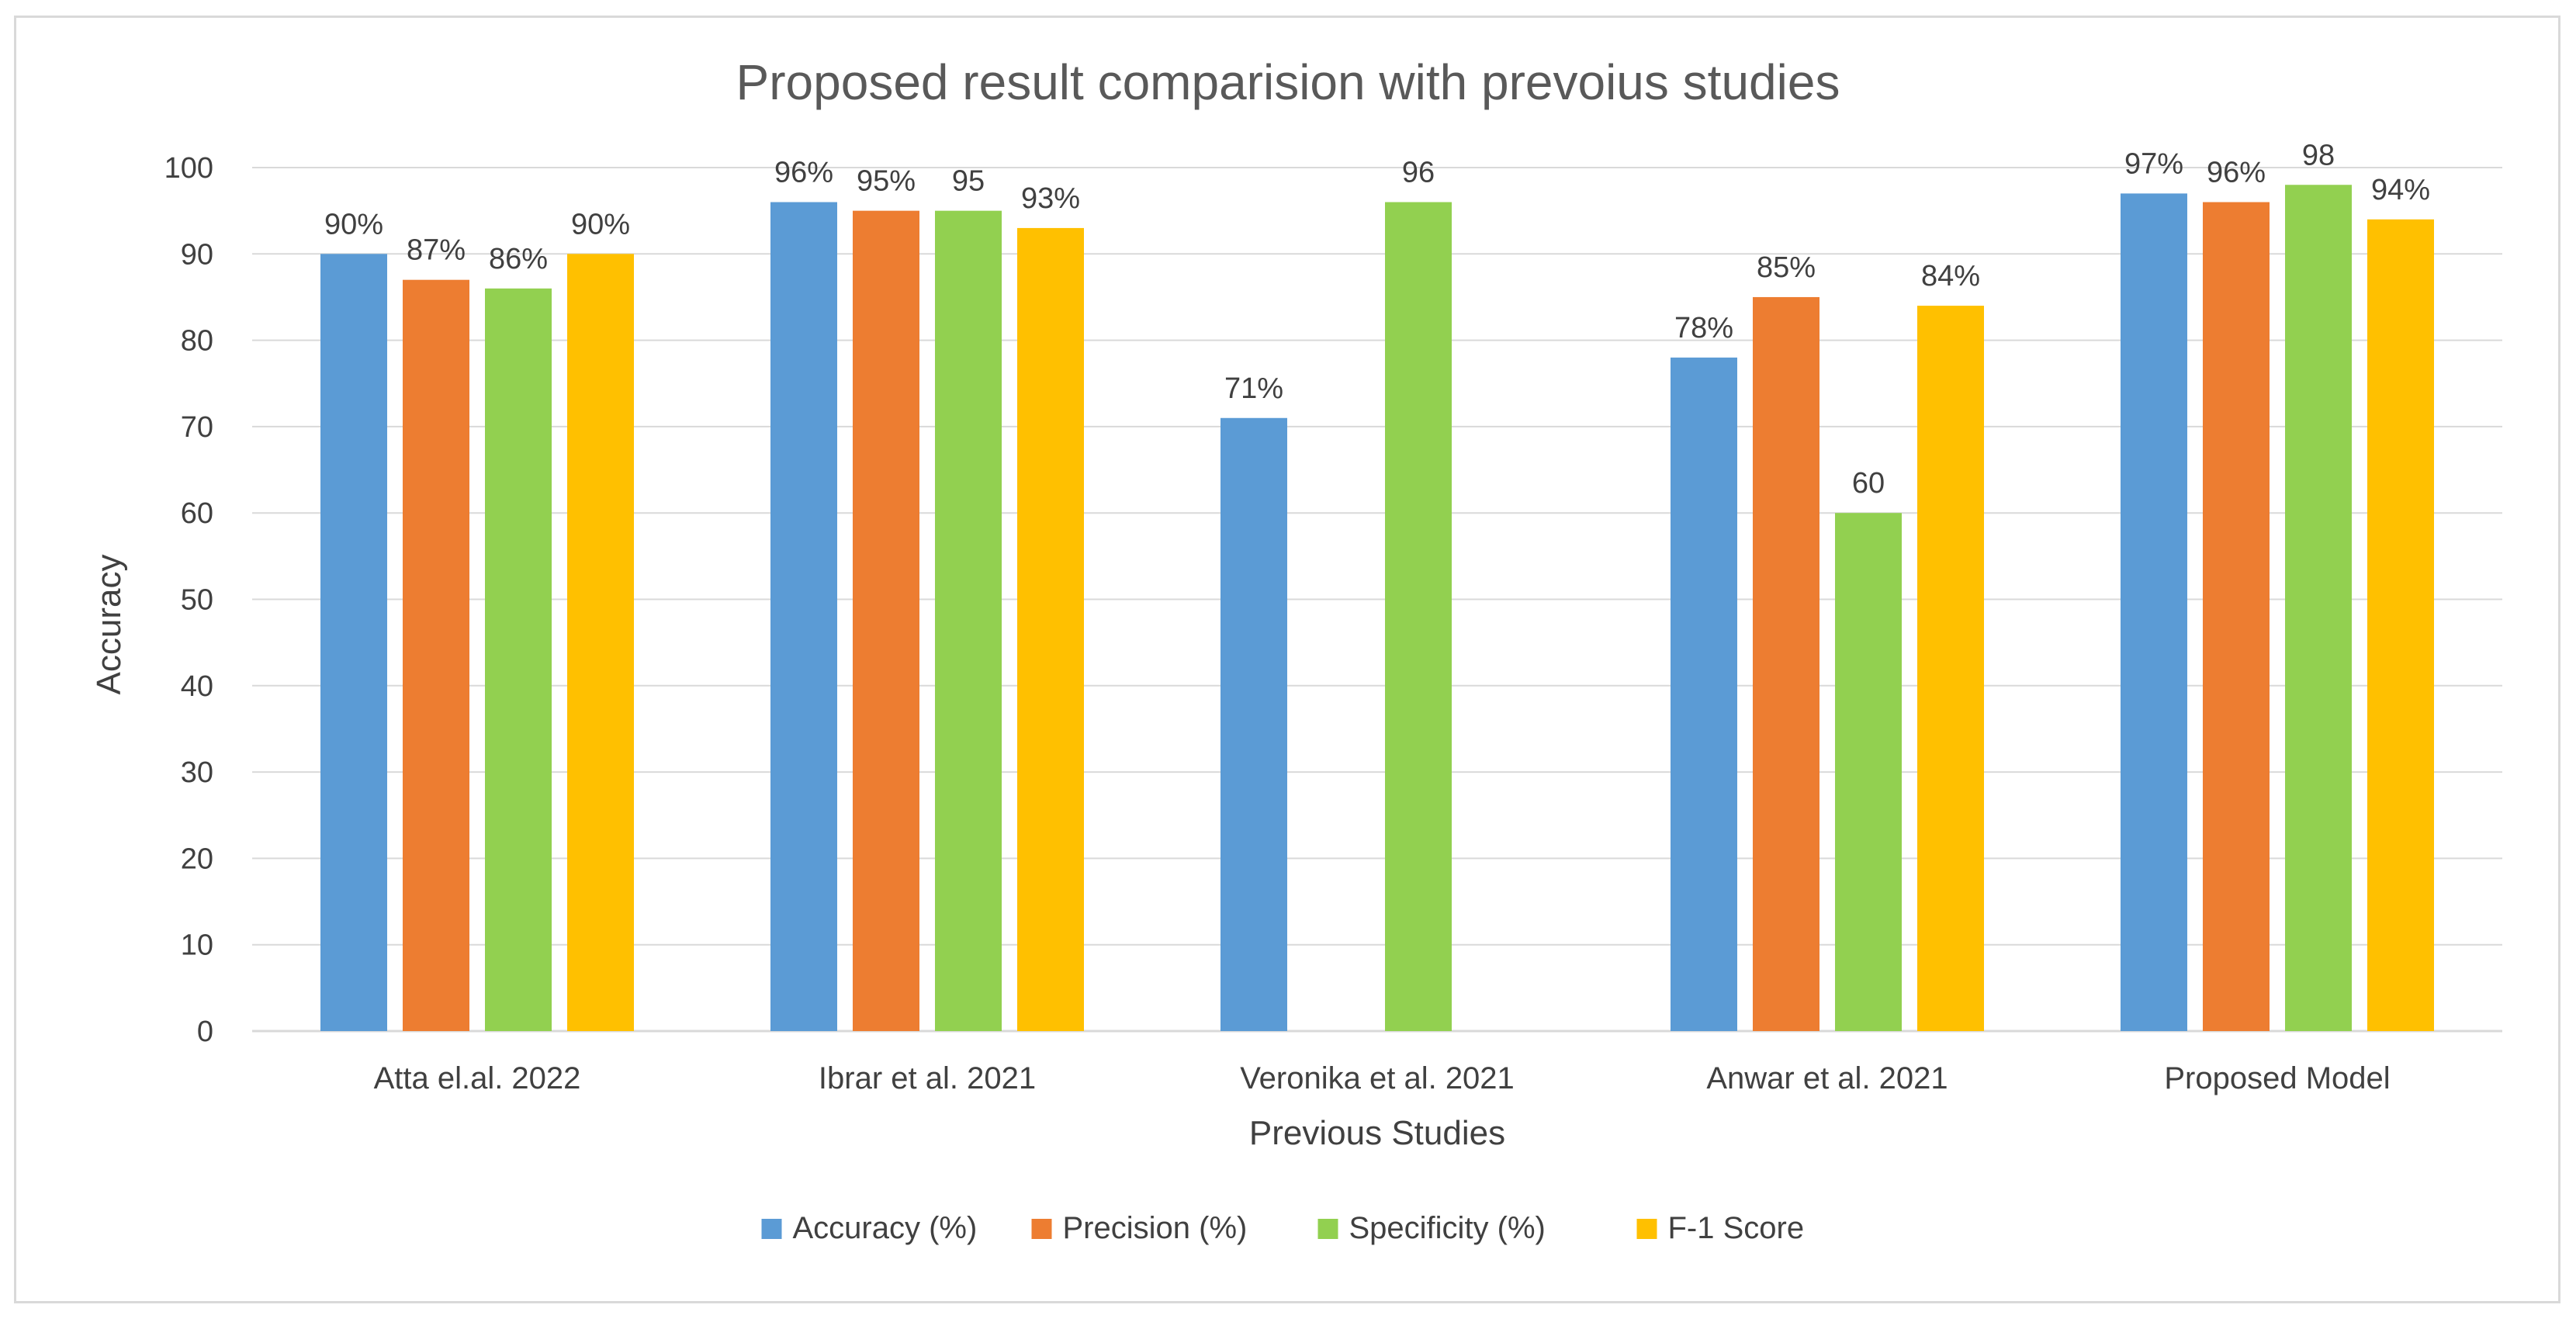 The width and height of the screenshot is (2576, 1322). I want to click on data-label: 93%, so click(1050, 198).